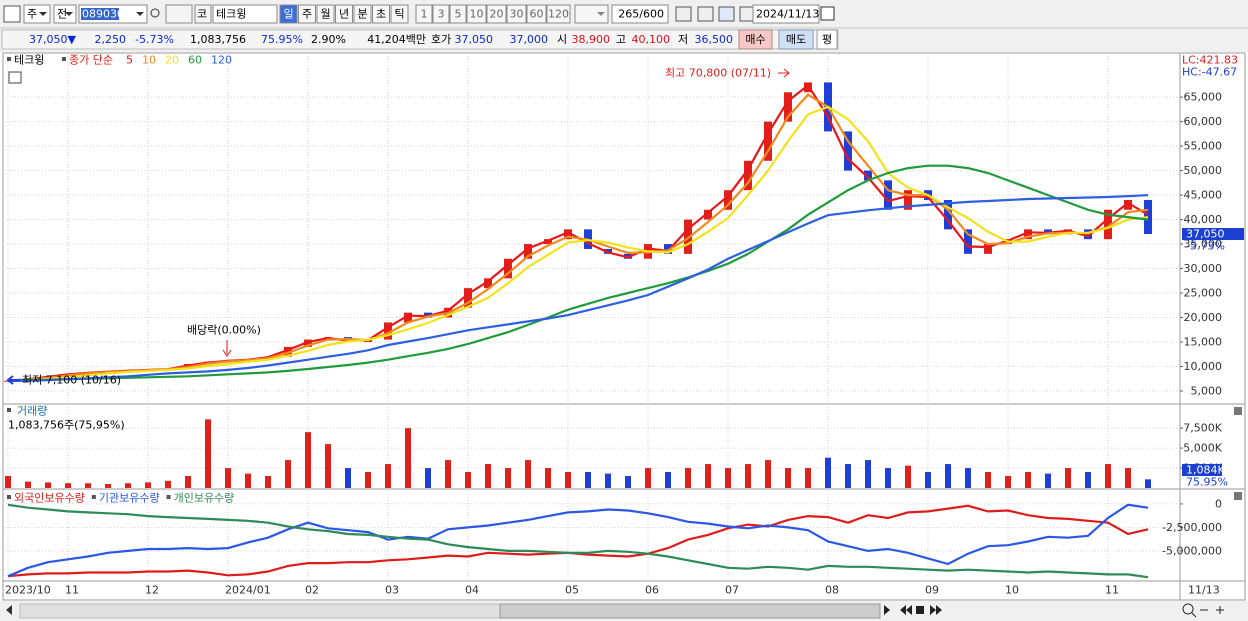 Image resolution: width=1248 pixels, height=621 pixels. Describe the element at coordinates (12, 14) in the screenshot. I see `window-icon` at that location.